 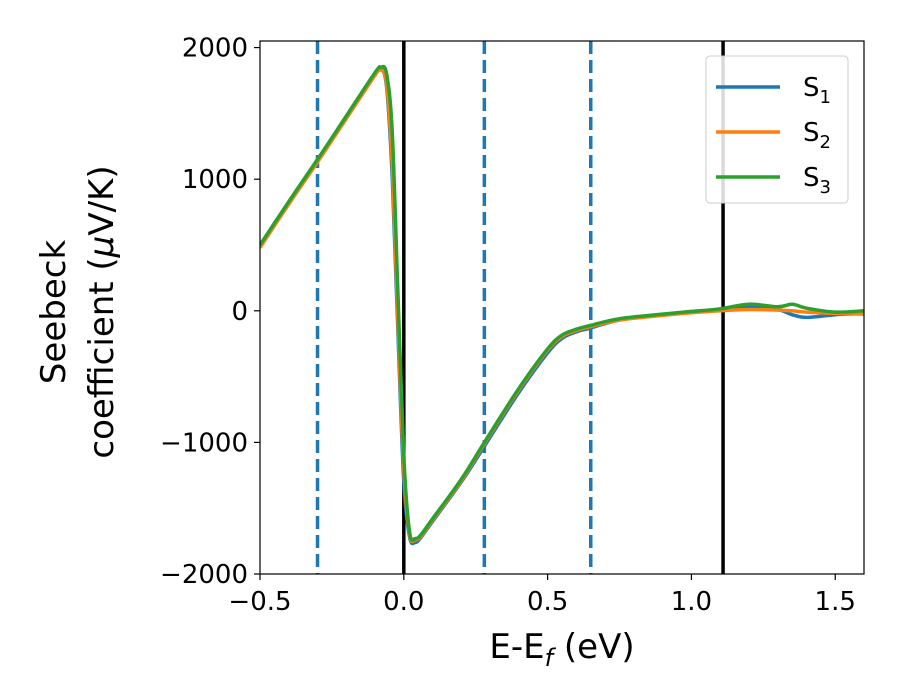 I want to click on y-tick-label: −1000, so click(x=204, y=443).